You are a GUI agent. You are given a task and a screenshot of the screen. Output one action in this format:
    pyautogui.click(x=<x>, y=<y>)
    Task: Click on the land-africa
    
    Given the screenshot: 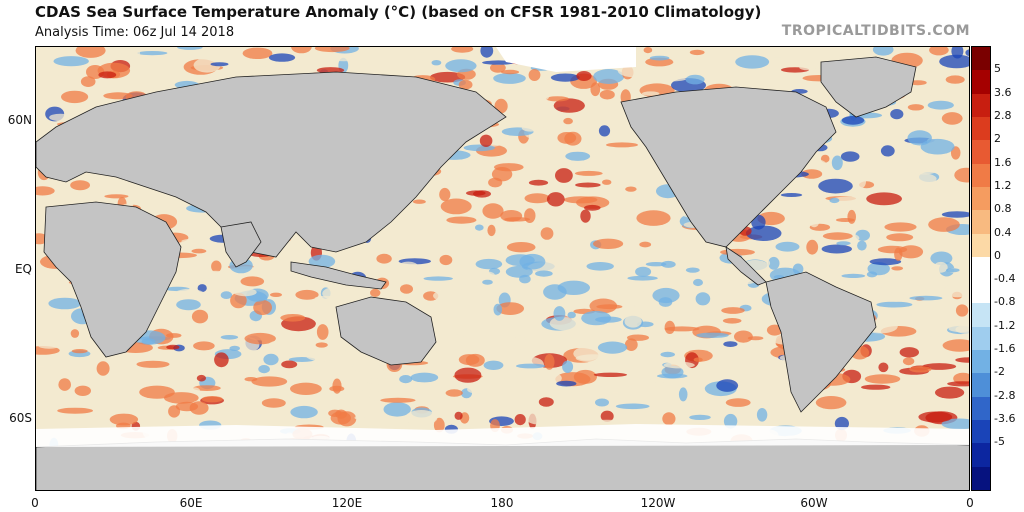 What is the action you would take?
    pyautogui.click(x=112, y=279)
    